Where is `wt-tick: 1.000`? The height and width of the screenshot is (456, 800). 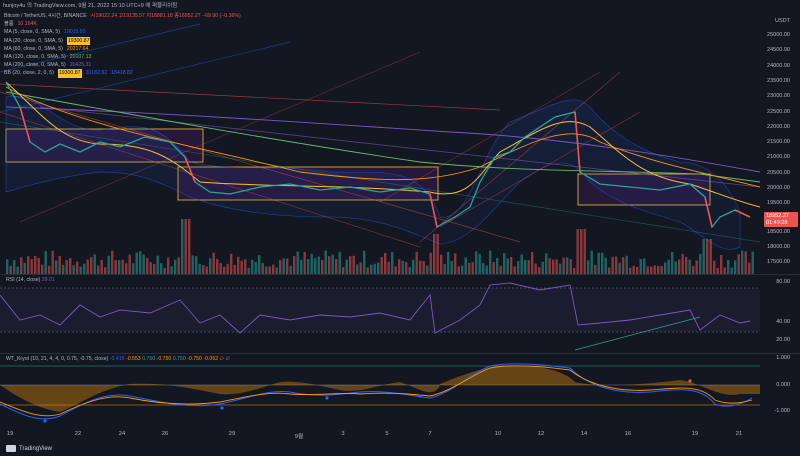
wt-tick: 1.000 is located at coordinates (783, 358).